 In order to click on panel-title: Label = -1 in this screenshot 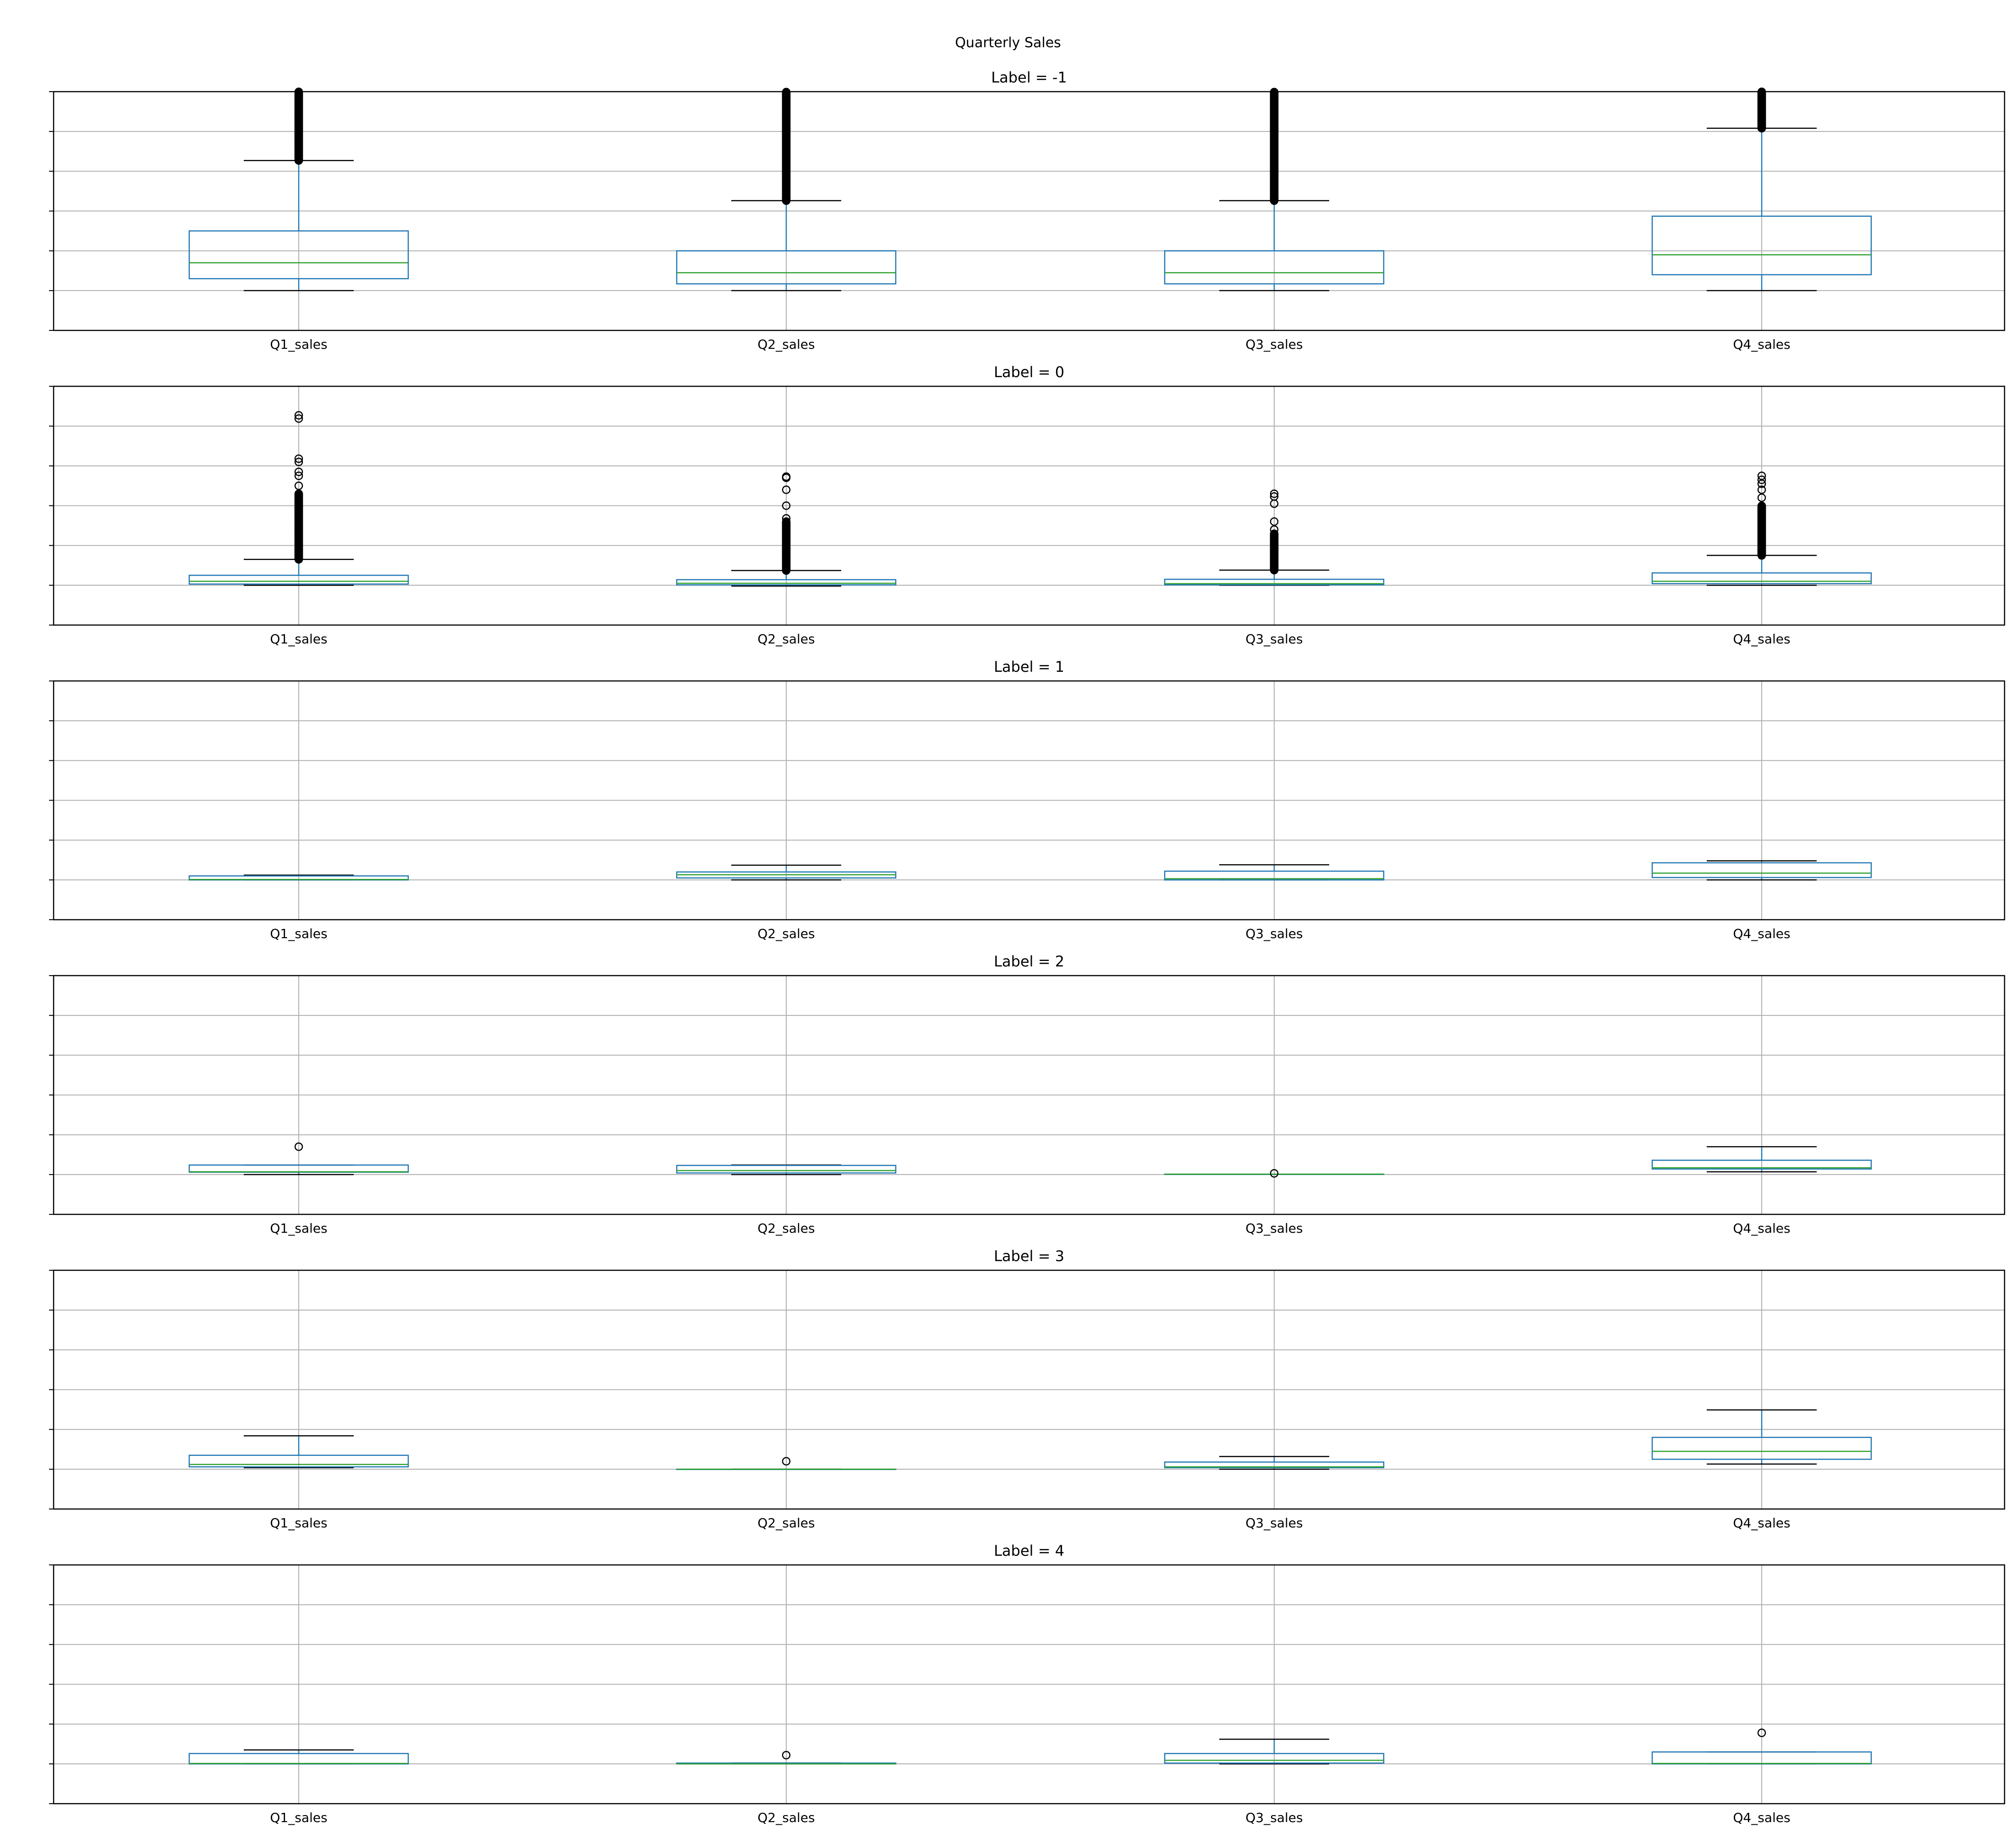, I will do `click(1029, 77)`.